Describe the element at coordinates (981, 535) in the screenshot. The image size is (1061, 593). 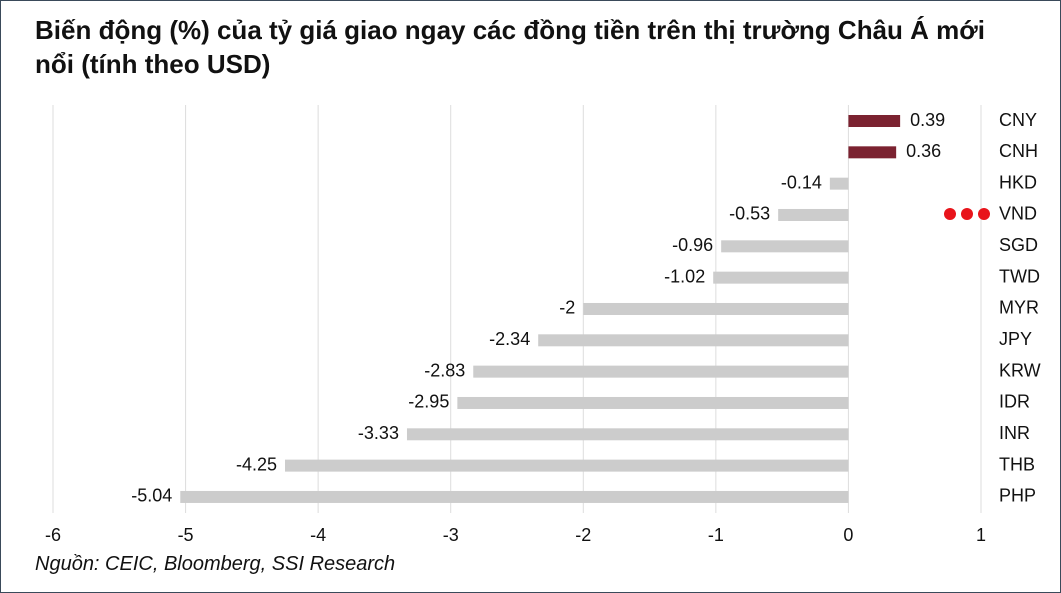
I see `x-tick-label: 1` at that location.